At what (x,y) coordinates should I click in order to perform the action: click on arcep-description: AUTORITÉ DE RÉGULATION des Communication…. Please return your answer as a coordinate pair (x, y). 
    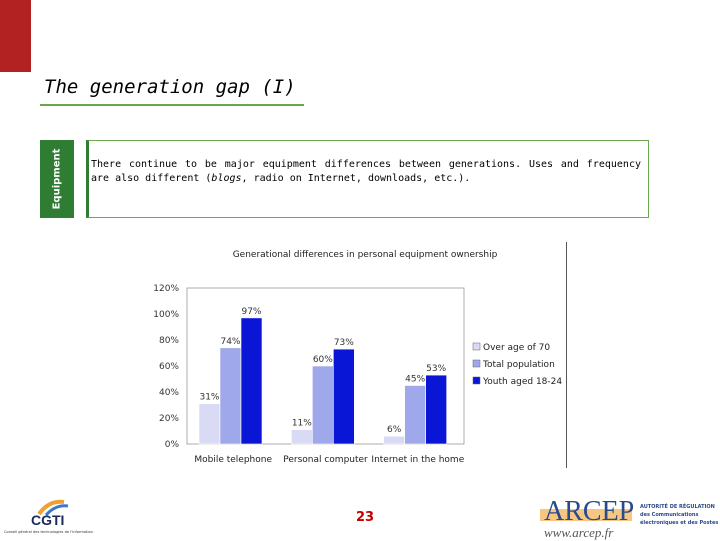
    Looking at the image, I should click on (679, 515).